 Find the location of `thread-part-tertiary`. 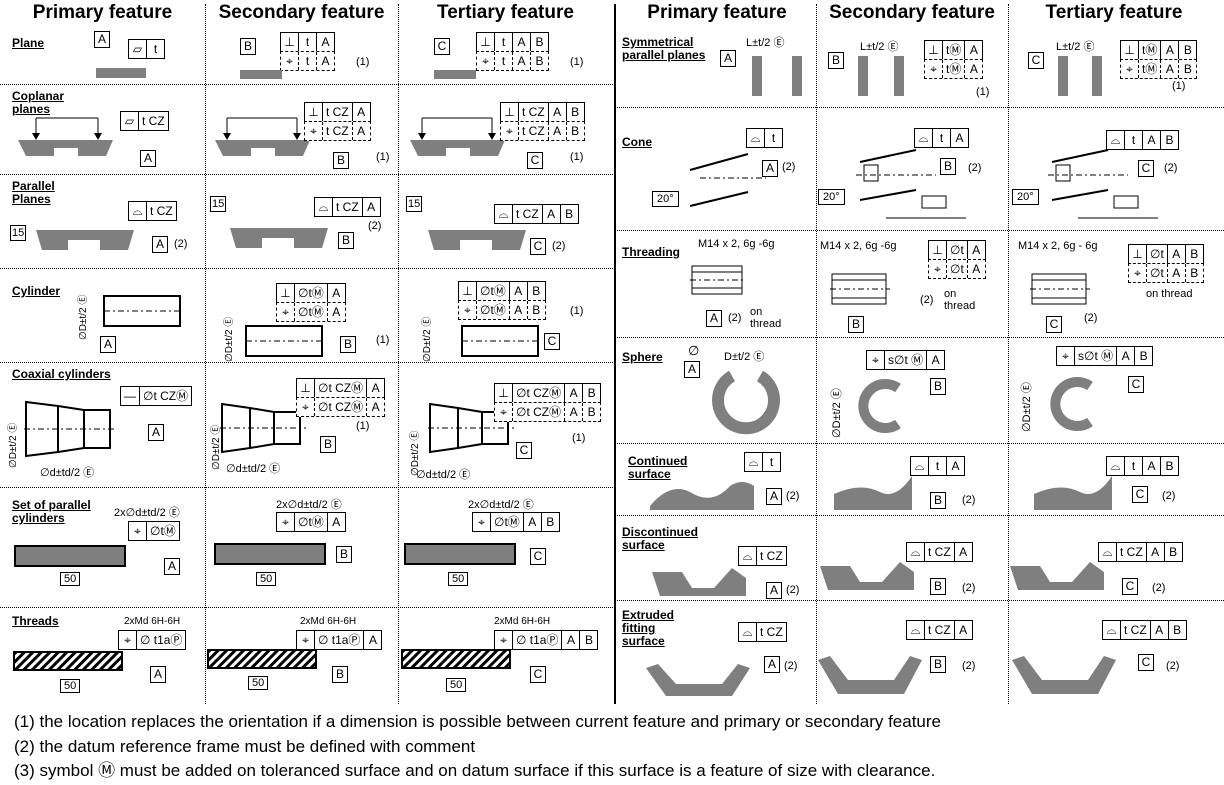

thread-part-tertiary is located at coordinates (456, 659).